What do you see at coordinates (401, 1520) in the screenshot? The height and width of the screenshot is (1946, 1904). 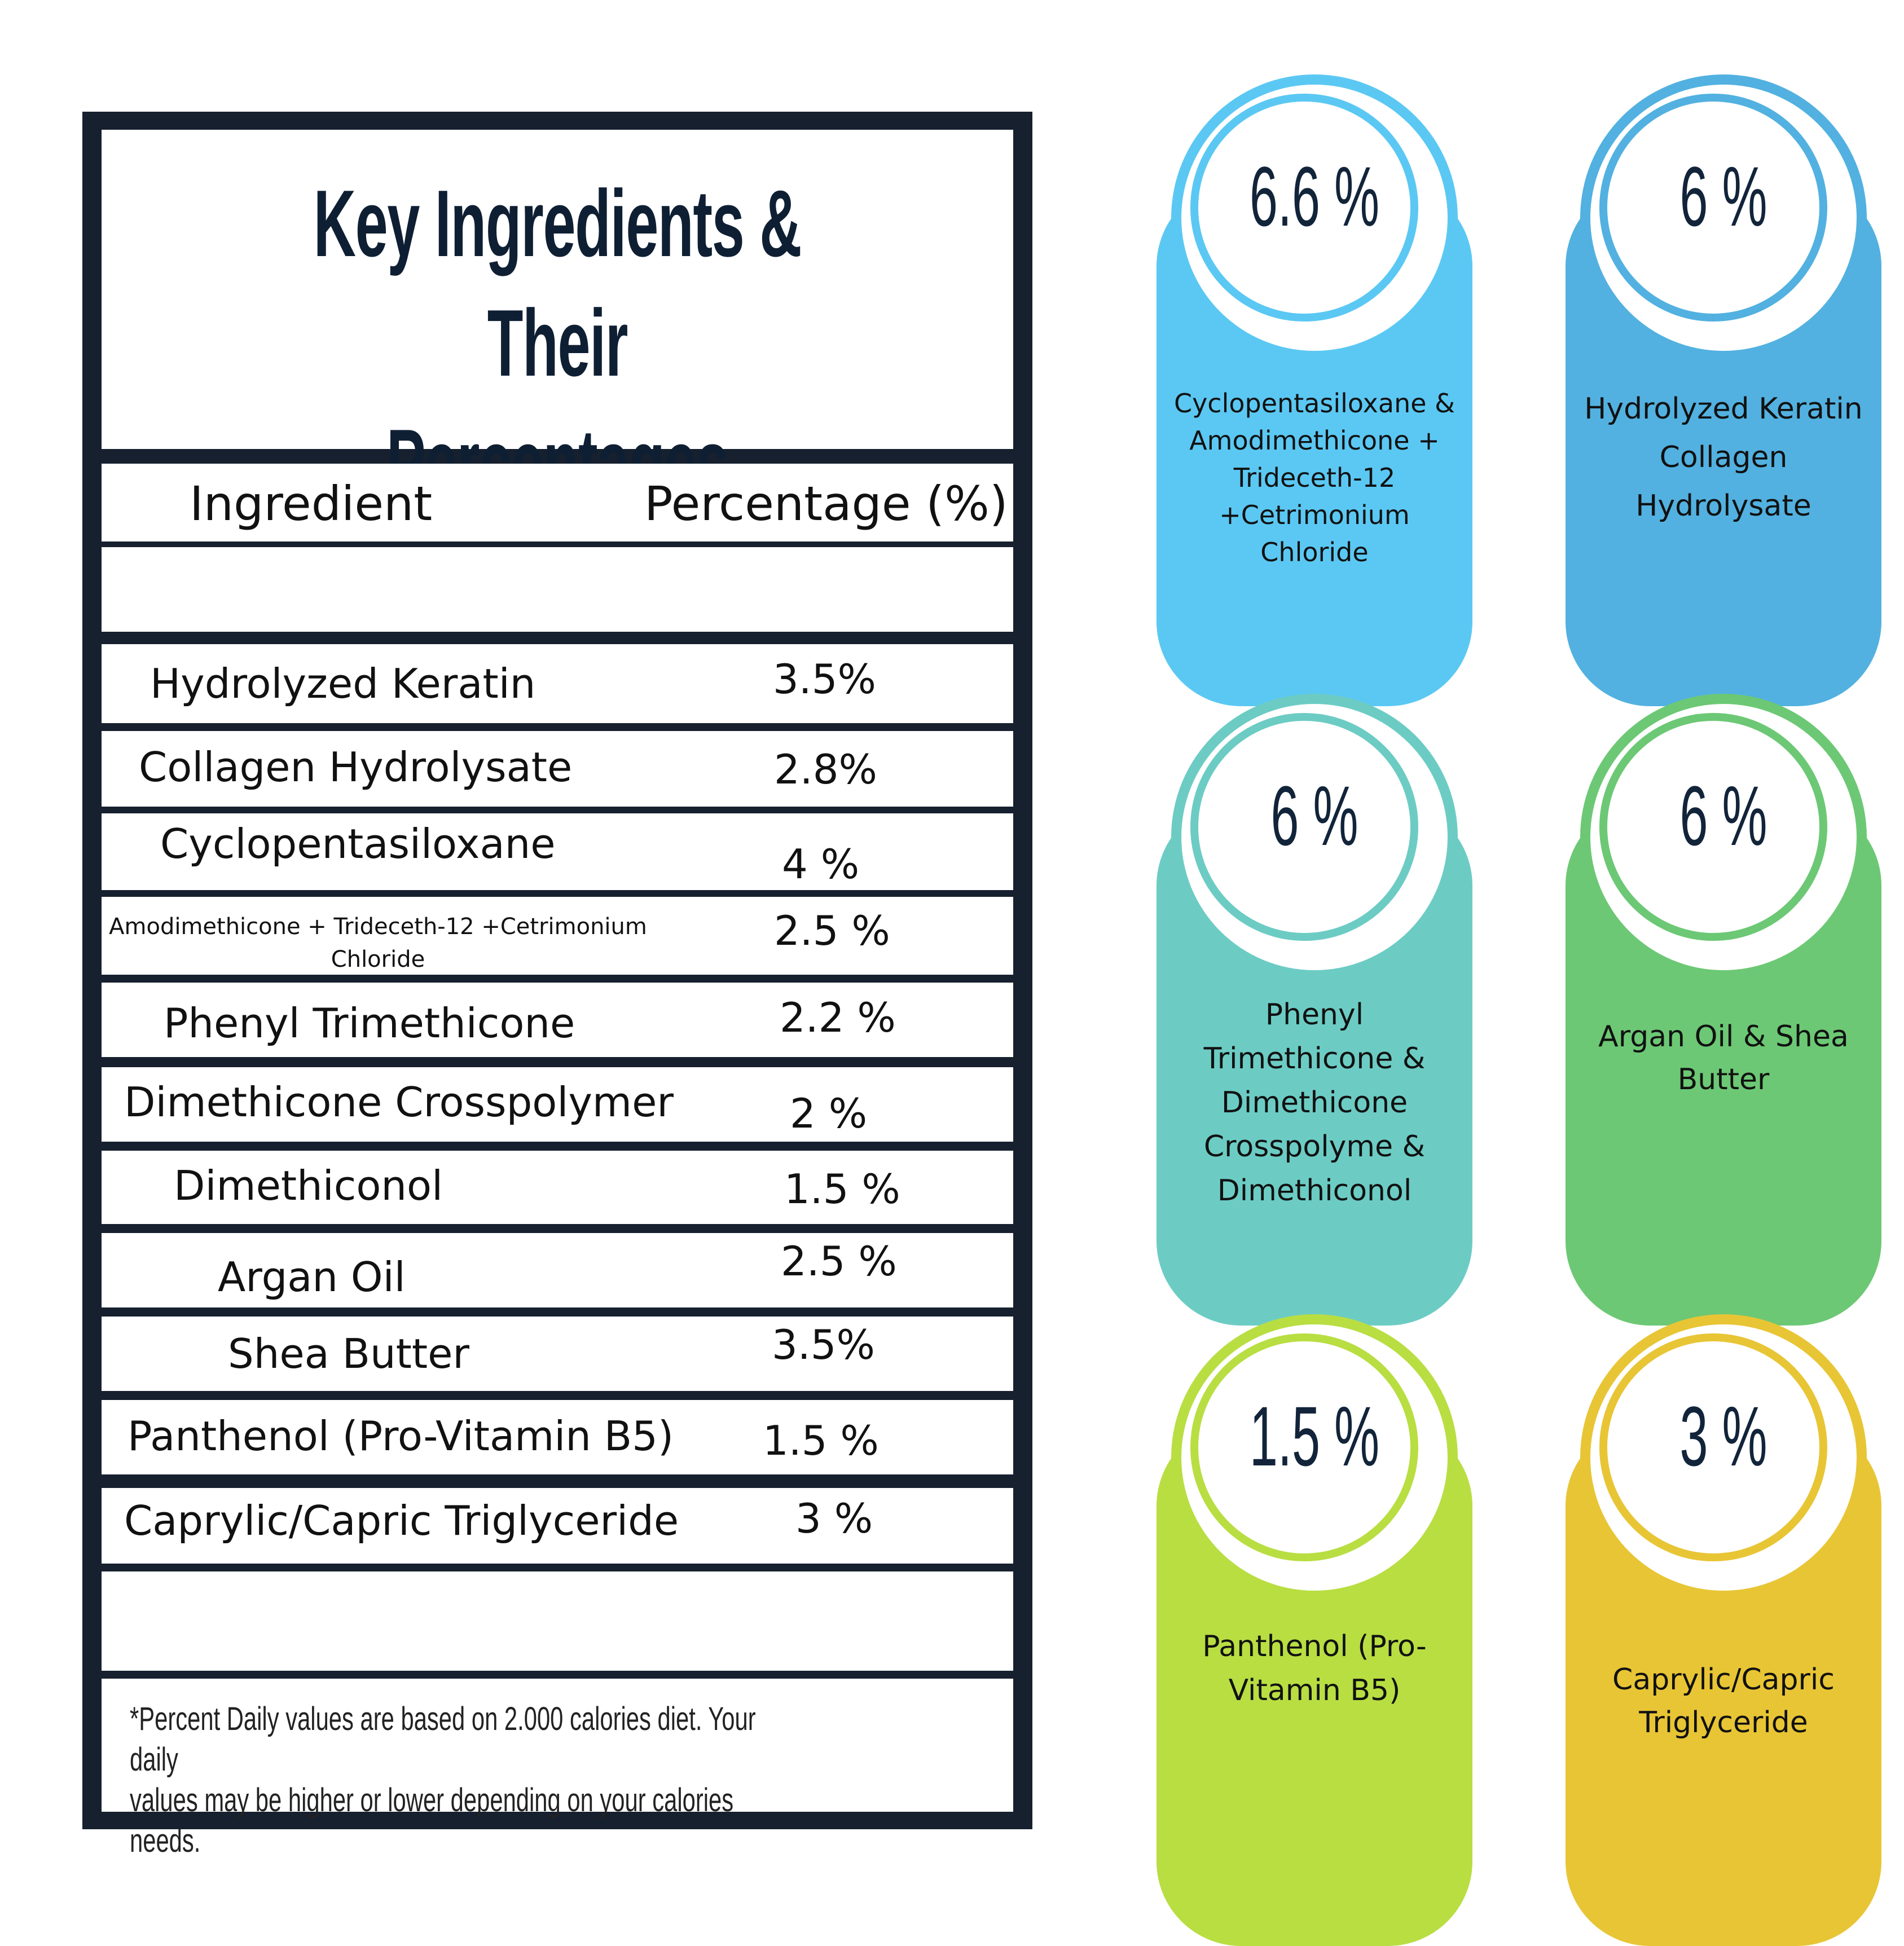 I see `ingredient-name: Caprylic/Capric Triglyceride` at bounding box center [401, 1520].